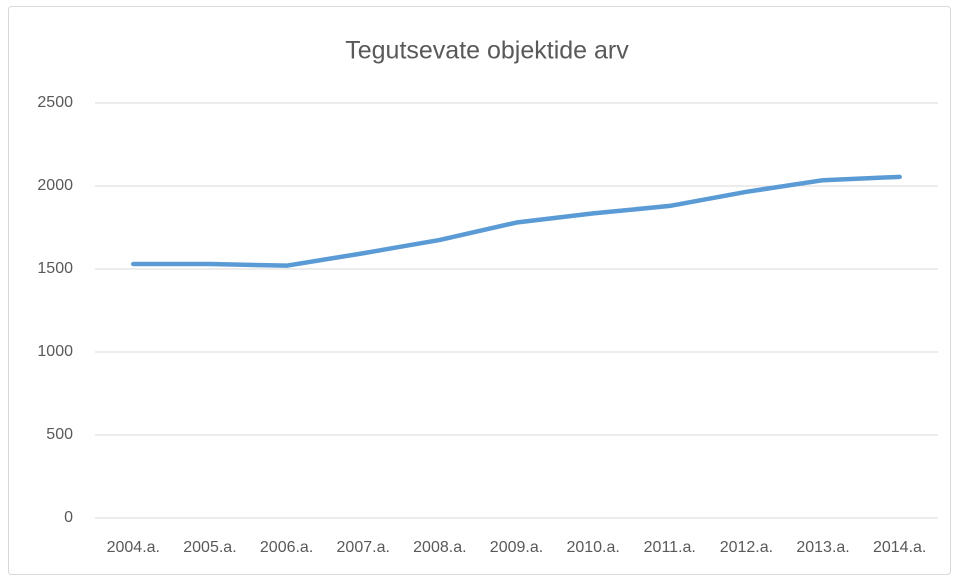 Image resolution: width=954 pixels, height=576 pixels. What do you see at coordinates (899, 547) in the screenshot?
I see `x-tick-label: 2014.a.` at bounding box center [899, 547].